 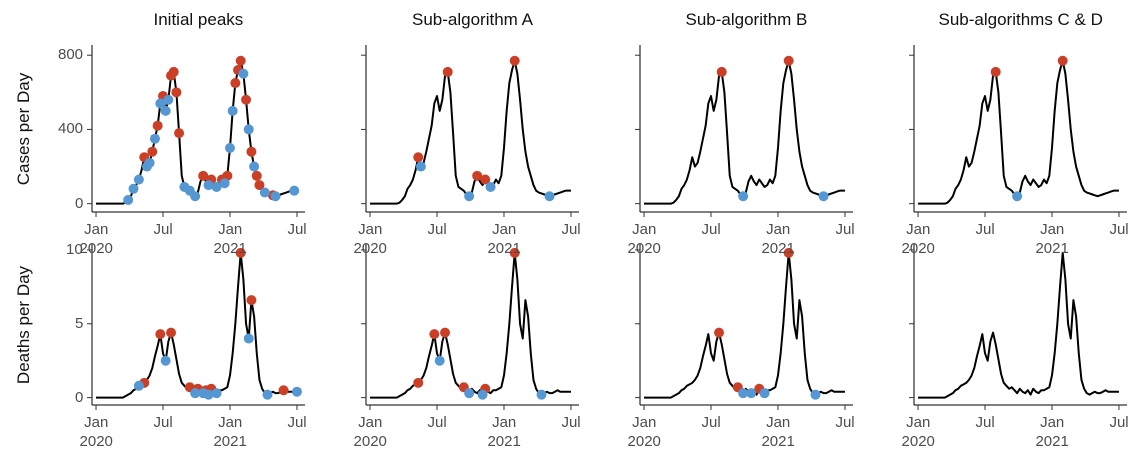 What do you see at coordinates (1020, 19) in the screenshot?
I see `panel-title: Sub-algorithms C & D` at bounding box center [1020, 19].